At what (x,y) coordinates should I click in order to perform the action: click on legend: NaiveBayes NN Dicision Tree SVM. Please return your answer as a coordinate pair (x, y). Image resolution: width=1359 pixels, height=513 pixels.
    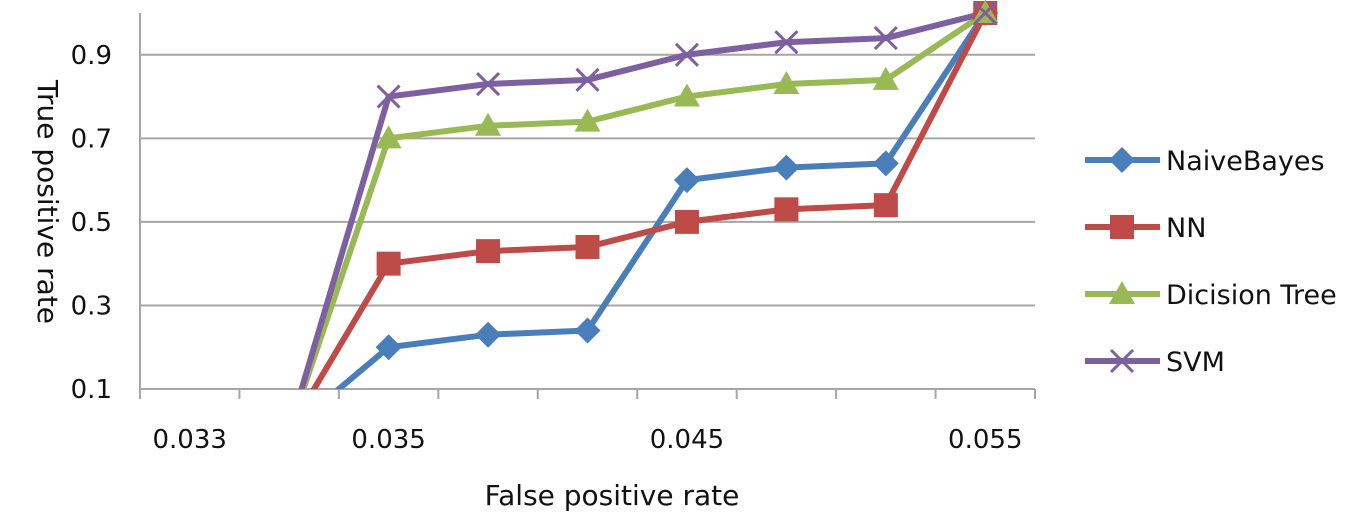
    Looking at the image, I should click on (1211, 262).